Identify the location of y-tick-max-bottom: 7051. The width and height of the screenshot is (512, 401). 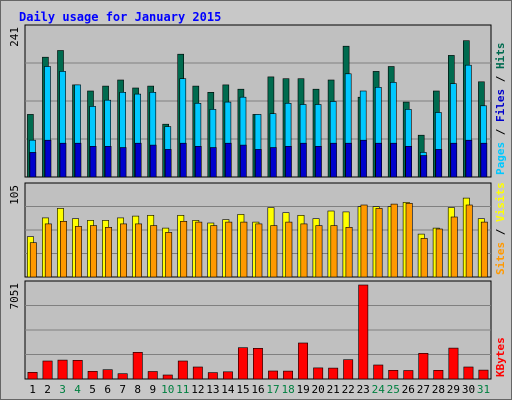
(14, 296).